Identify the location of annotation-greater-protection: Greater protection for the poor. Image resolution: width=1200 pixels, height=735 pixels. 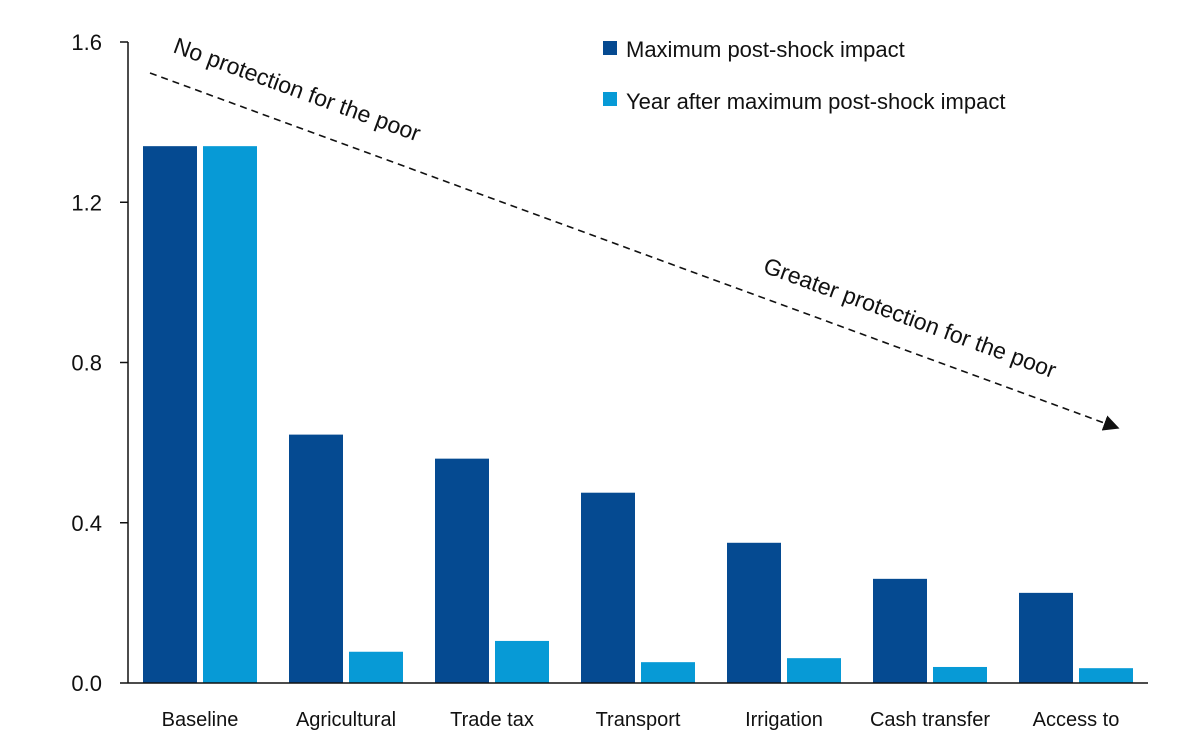
(910, 317).